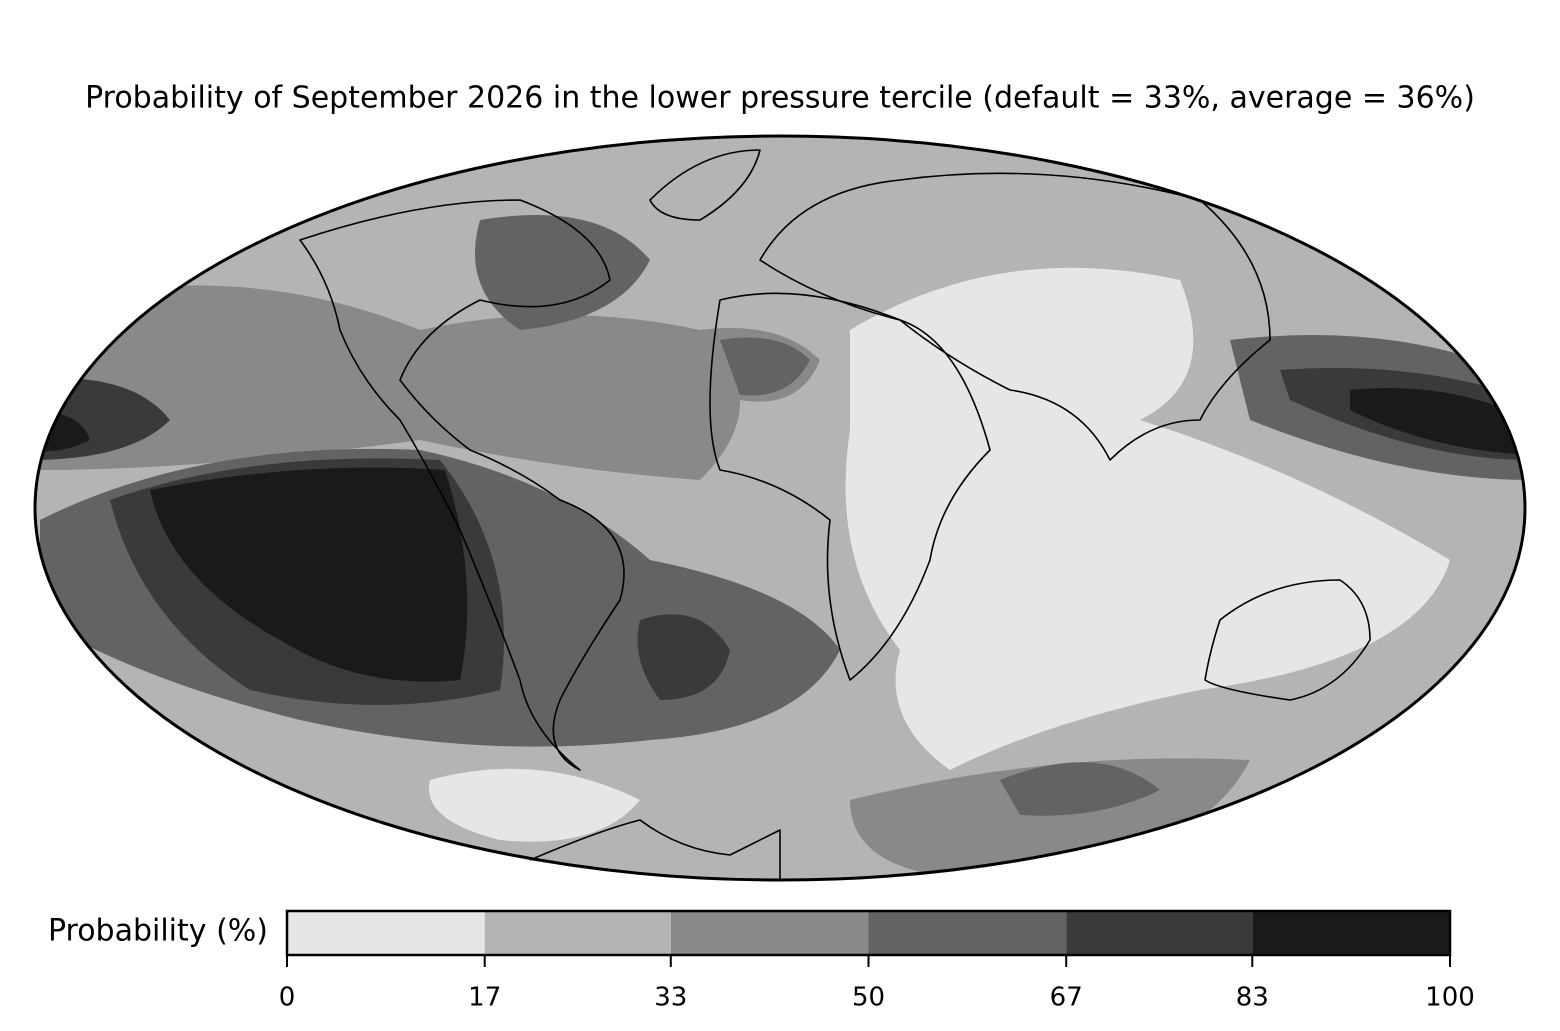  I want to click on tick-label: 67, so click(1066, 998).